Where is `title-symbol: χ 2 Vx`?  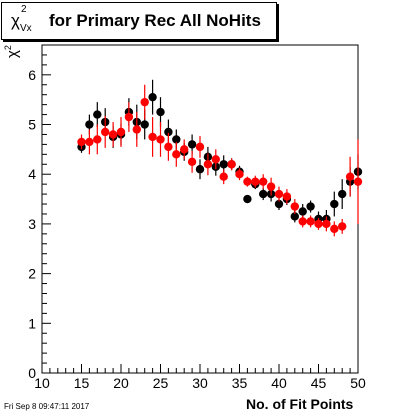 title-symbol: χ 2 Vx is located at coordinates (21, 19).